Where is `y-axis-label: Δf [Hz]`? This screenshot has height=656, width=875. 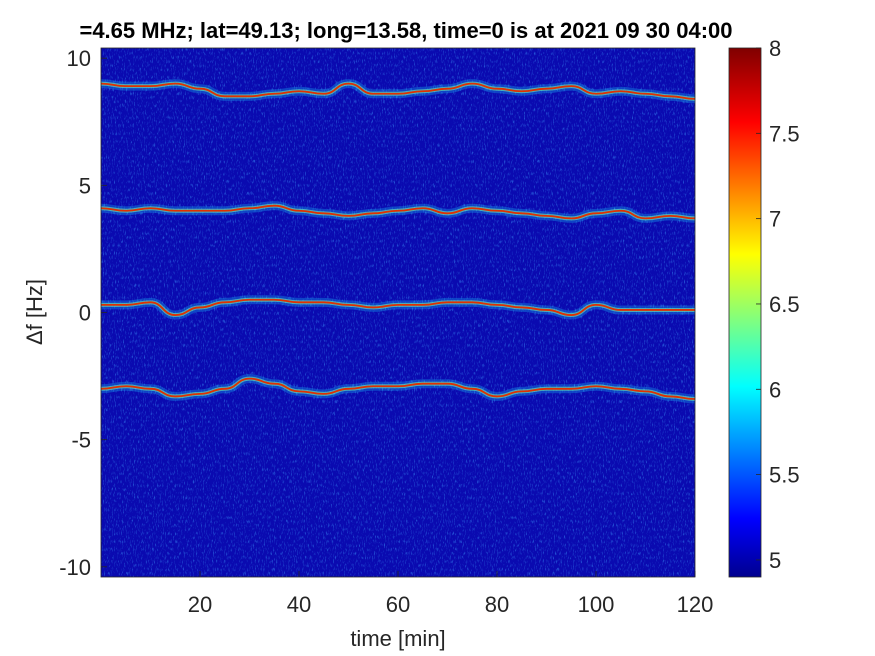
y-axis-label: Δf [Hz] is located at coordinates (34, 312).